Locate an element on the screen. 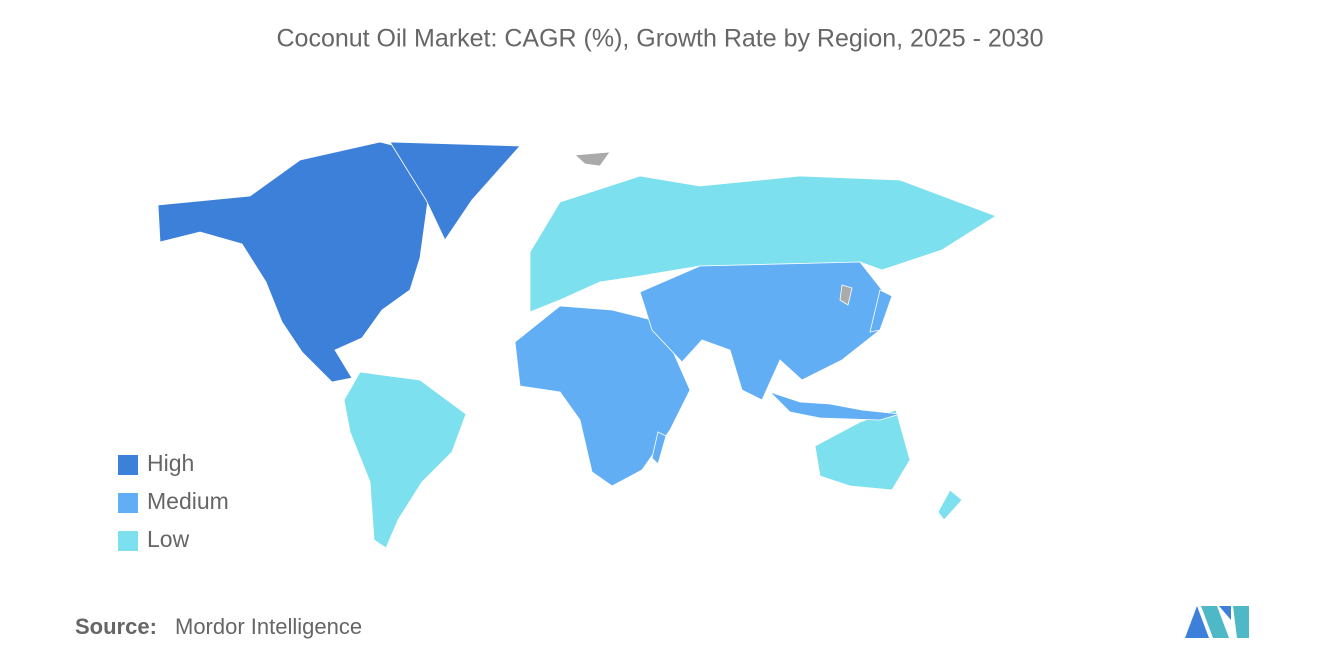 Image resolution: width=1320 pixels, height=665 pixels. source-label: Source: is located at coordinates (116, 626).